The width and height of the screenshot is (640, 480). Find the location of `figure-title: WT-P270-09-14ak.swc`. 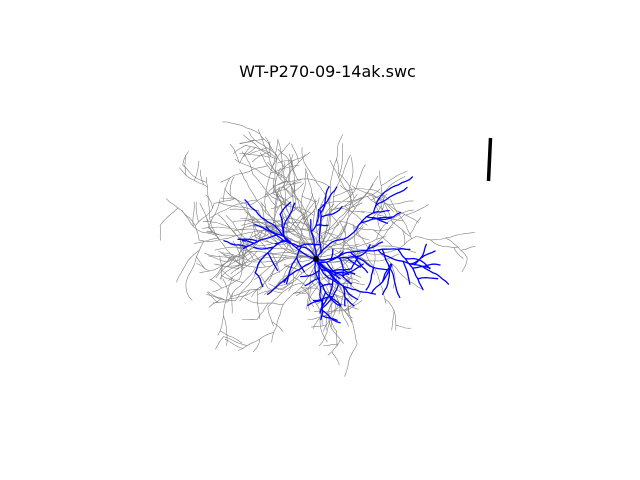

figure-title: WT-P270-09-14ak.swc is located at coordinates (327, 71).